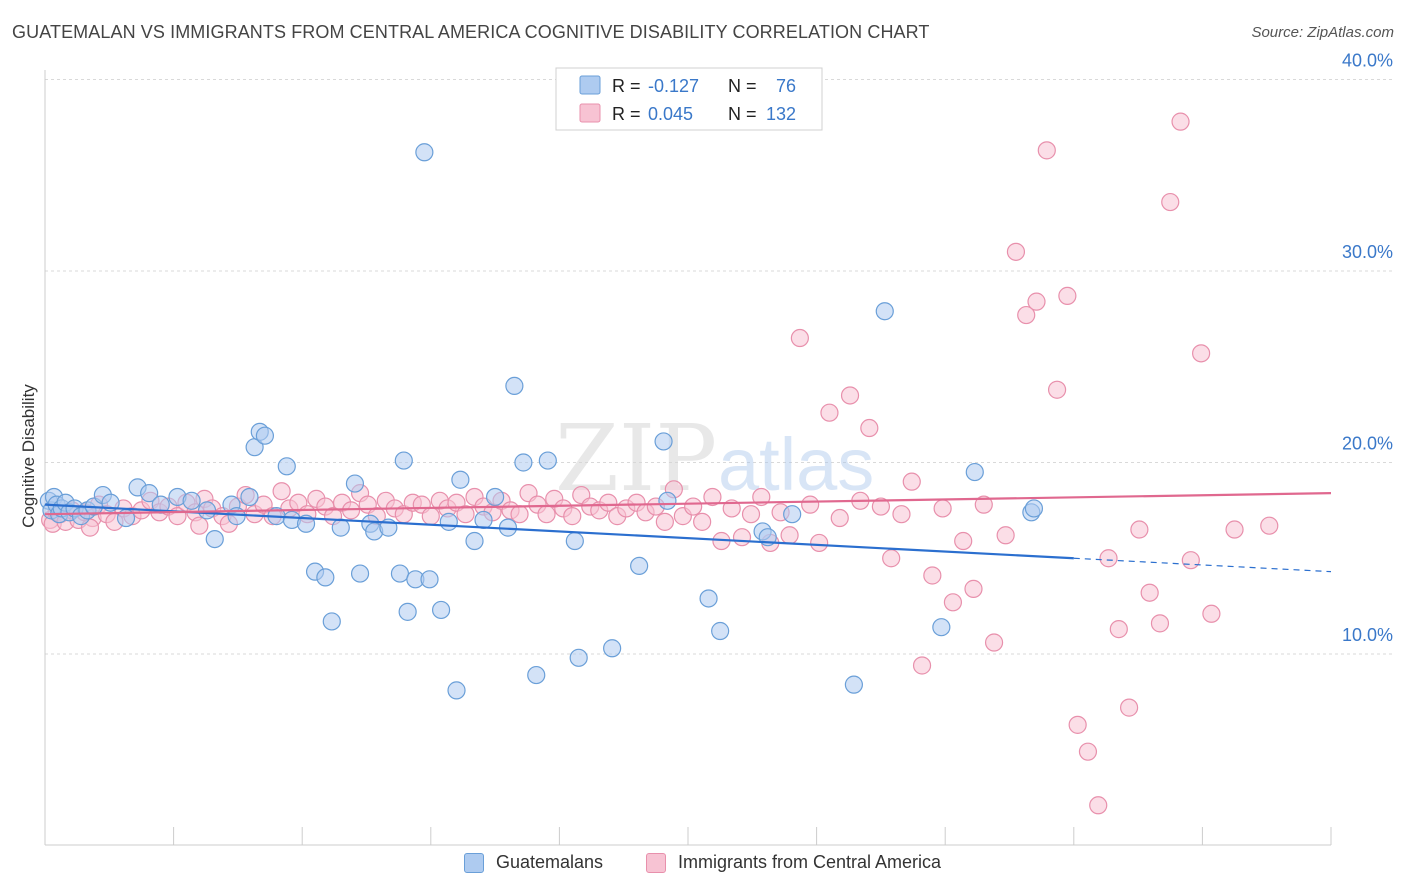 The image size is (1406, 892). Describe the element at coordinates (626, 114) in the screenshot. I see `legend-r-label-pink: R =` at that location.